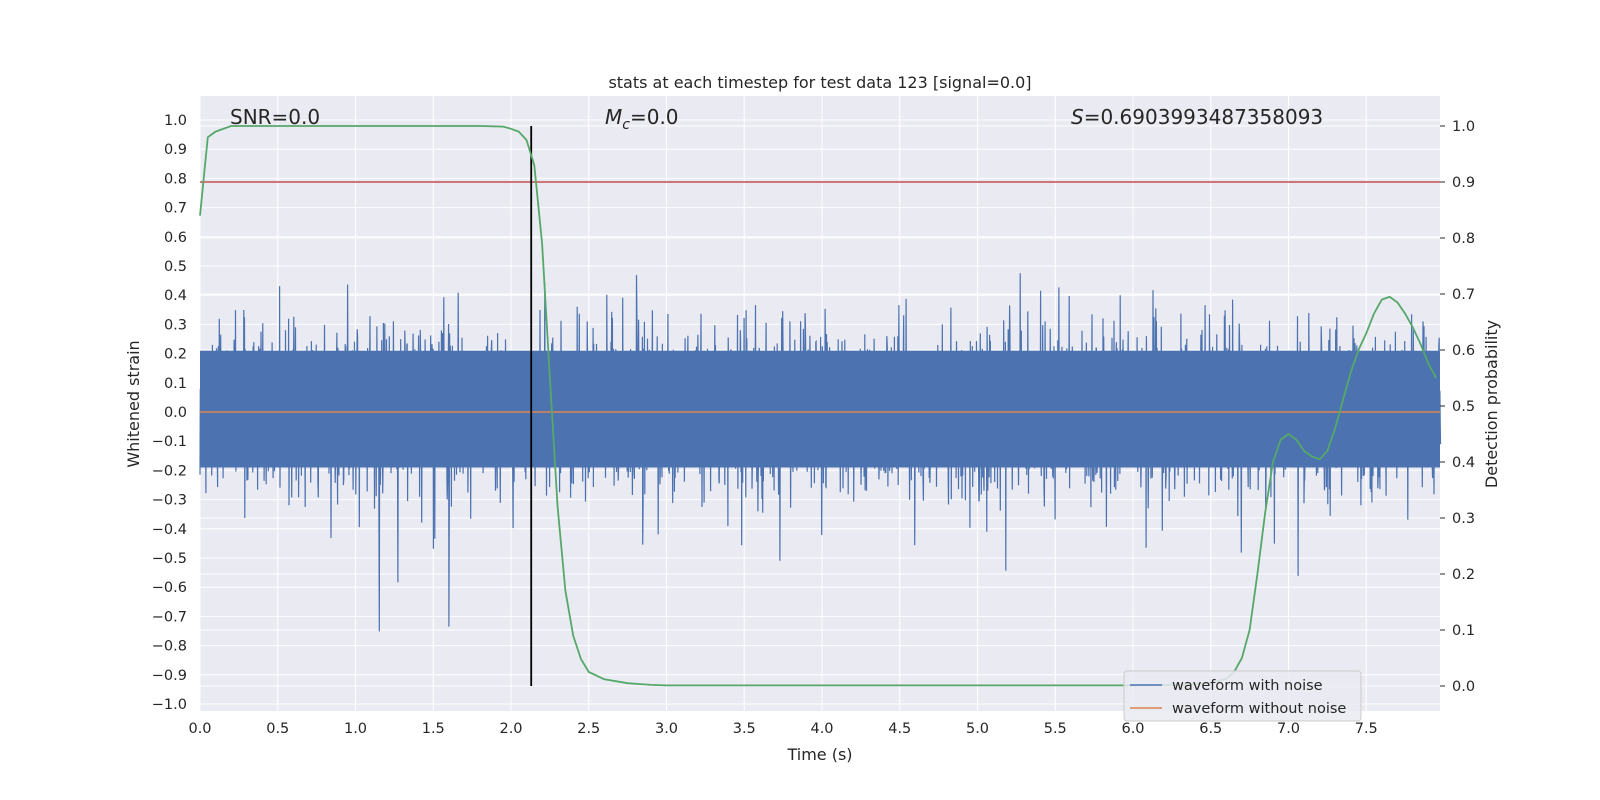  Describe the element at coordinates (133, 403) in the screenshot. I see `y-axis-label-left: Whitened strain` at that location.